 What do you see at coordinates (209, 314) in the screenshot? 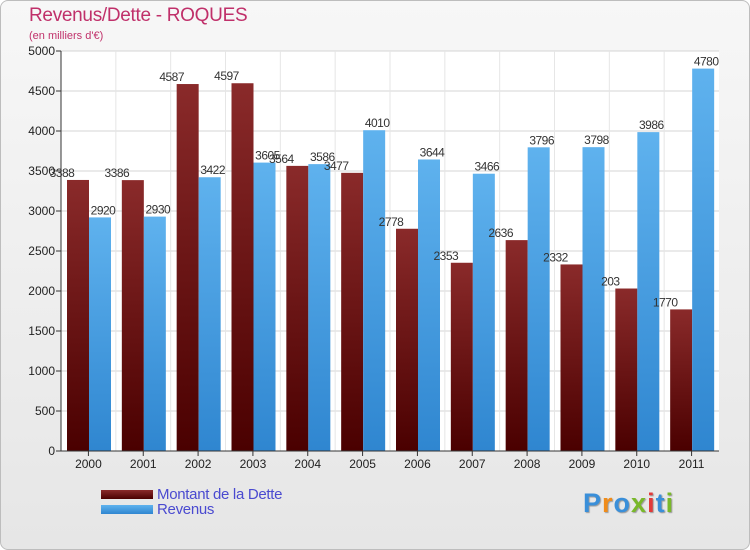
I see `bar-revenus-2002` at bounding box center [209, 314].